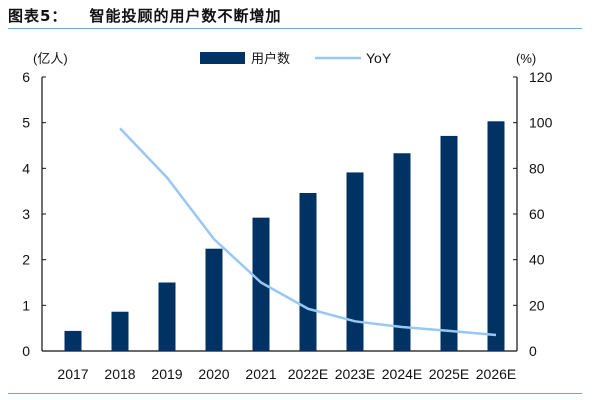  Describe the element at coordinates (214, 299) in the screenshot. I see `bar-2020` at that location.